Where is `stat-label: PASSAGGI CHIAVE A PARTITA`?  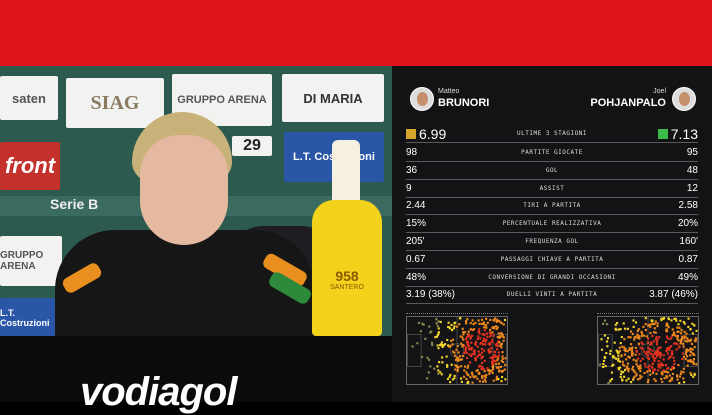 stat-label: PASSAGGI CHIAVE A PARTITA is located at coordinates (552, 259).